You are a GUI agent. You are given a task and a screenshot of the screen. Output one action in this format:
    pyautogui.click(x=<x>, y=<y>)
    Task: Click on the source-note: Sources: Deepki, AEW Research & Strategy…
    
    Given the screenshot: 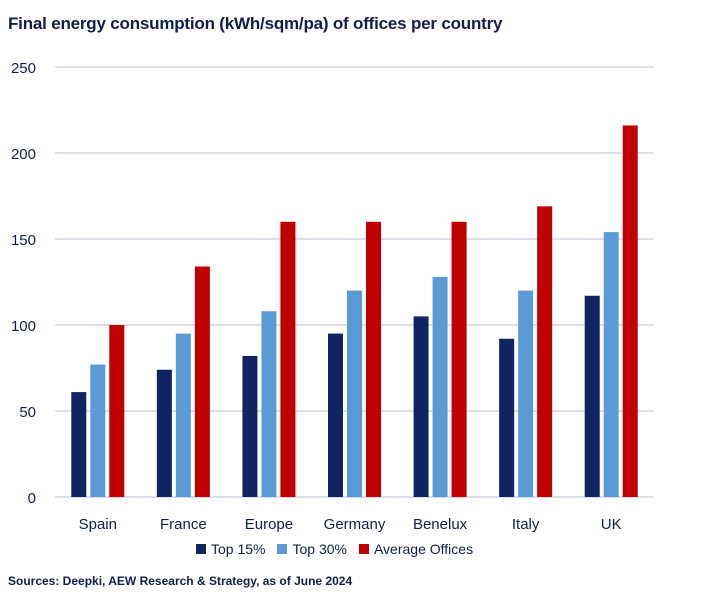 What is the action you would take?
    pyautogui.click(x=180, y=581)
    